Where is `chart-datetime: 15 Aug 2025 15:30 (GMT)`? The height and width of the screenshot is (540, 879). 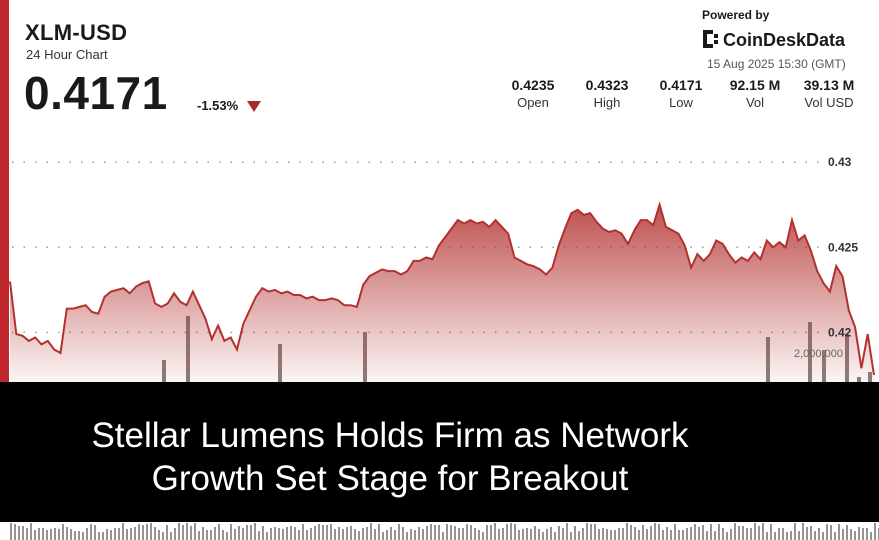 chart-datetime: 15 Aug 2025 15:30 (GMT) is located at coordinates (776, 64).